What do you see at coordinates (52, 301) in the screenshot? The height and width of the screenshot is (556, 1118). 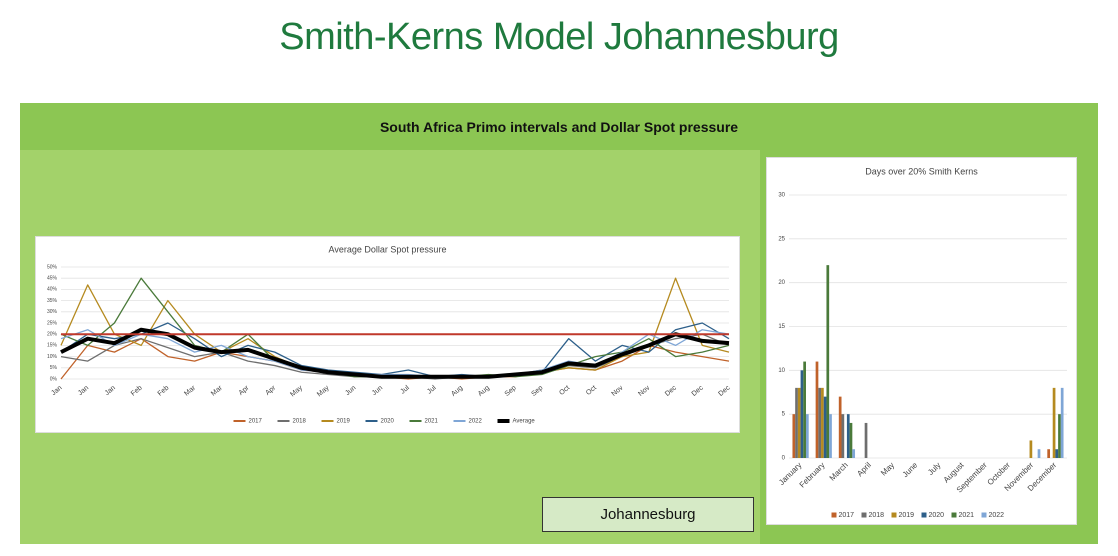 I see `y-tick-label: 35%` at bounding box center [52, 301].